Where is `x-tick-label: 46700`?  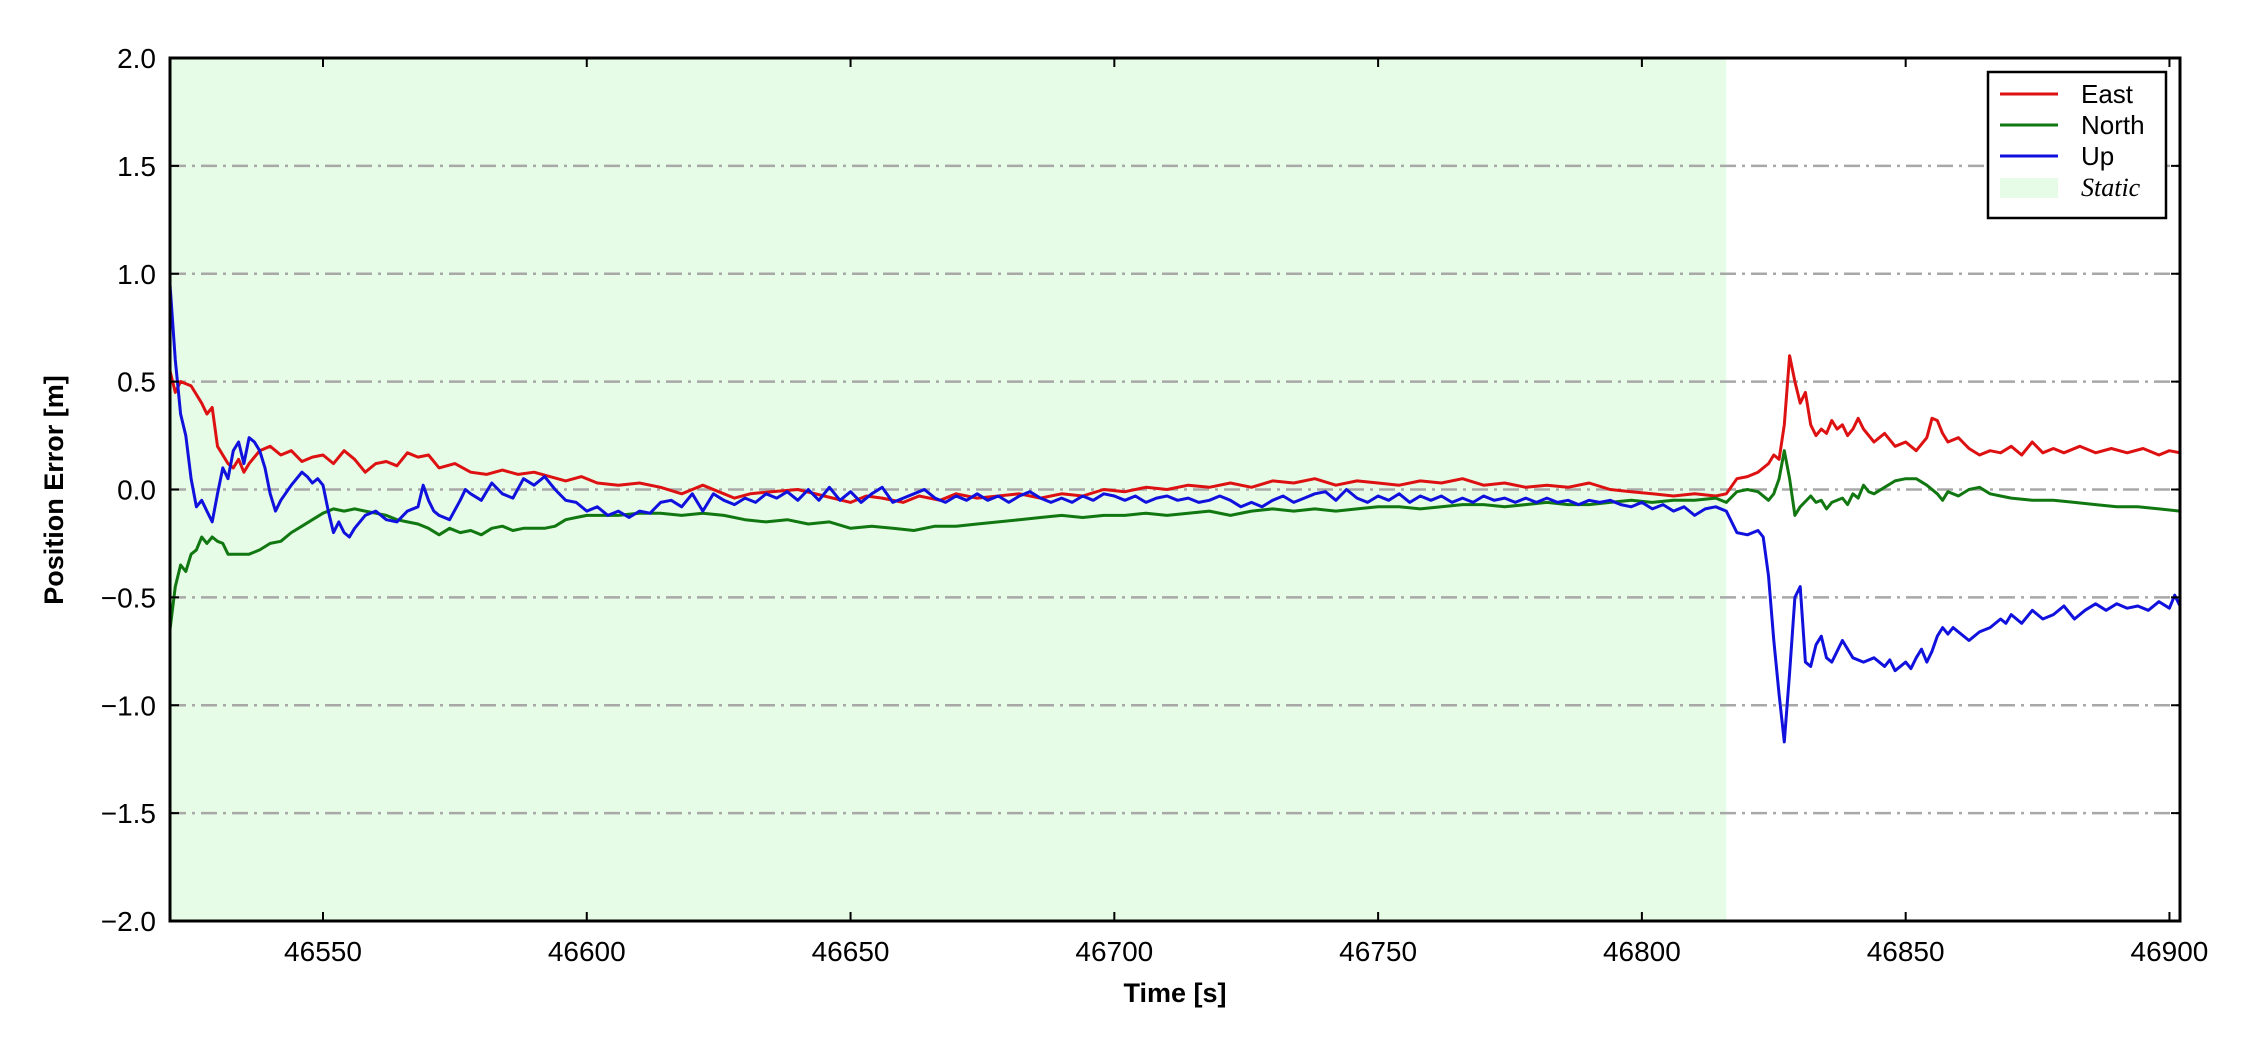
x-tick-label: 46700 is located at coordinates (1114, 951).